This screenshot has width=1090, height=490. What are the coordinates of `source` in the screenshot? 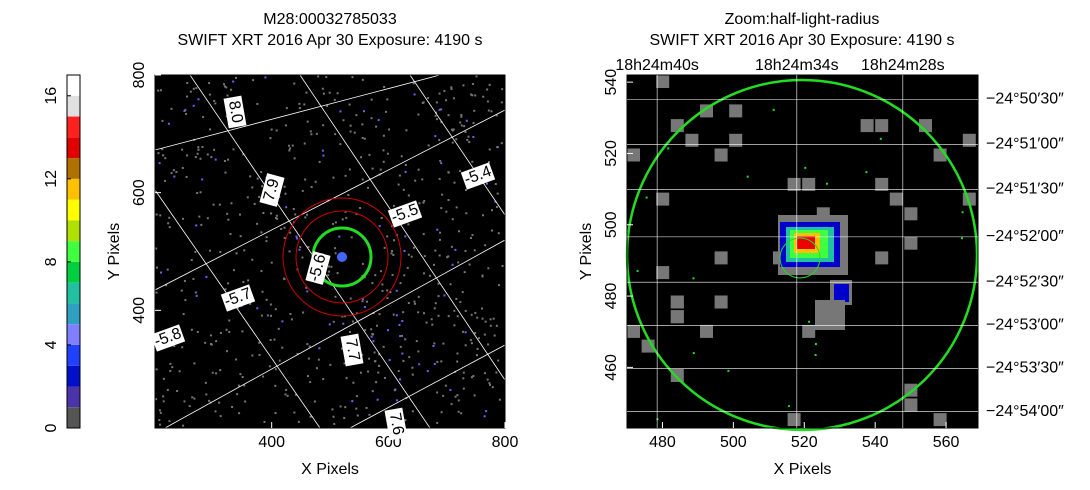 It's located at (342, 257).